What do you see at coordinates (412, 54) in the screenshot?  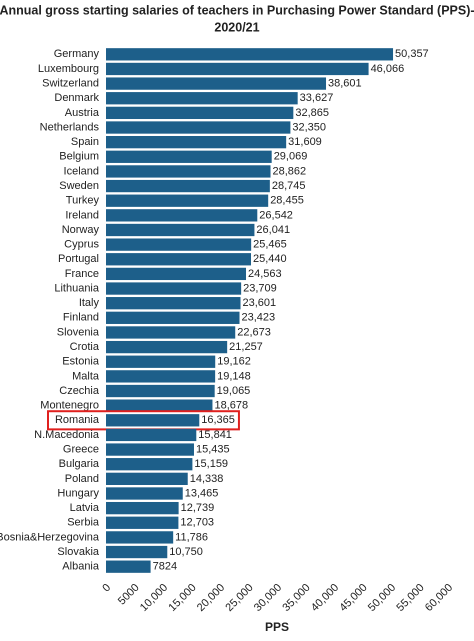 I see `value-label: 50,357` at bounding box center [412, 54].